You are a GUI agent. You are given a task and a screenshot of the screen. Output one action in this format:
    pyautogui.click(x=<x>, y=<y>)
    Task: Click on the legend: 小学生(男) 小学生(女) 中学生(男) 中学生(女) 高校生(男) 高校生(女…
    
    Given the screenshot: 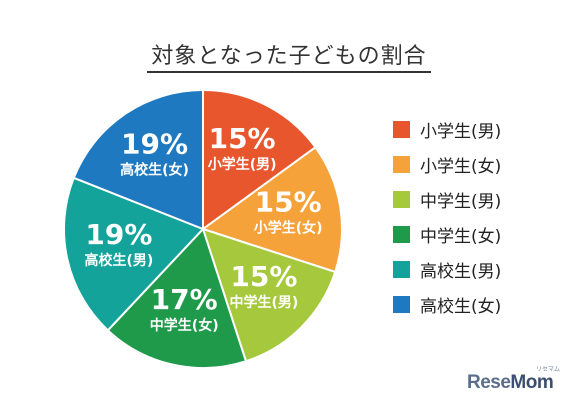 What is the action you would take?
    pyautogui.click(x=447, y=221)
    